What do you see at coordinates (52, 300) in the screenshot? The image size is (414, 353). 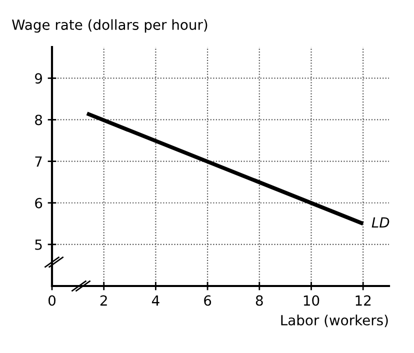 I see `x-tick-label: 0` at bounding box center [52, 300].